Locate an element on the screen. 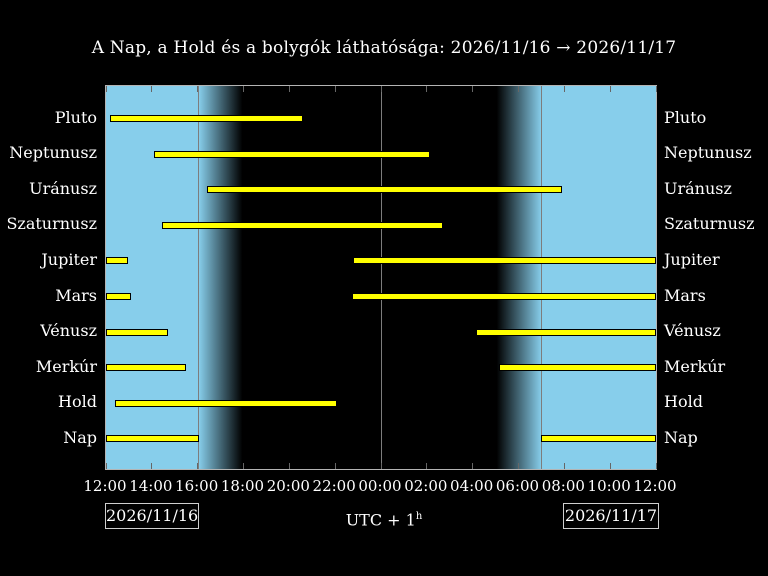 The image size is (768, 576). y-label-right: Pluto is located at coordinates (685, 117).